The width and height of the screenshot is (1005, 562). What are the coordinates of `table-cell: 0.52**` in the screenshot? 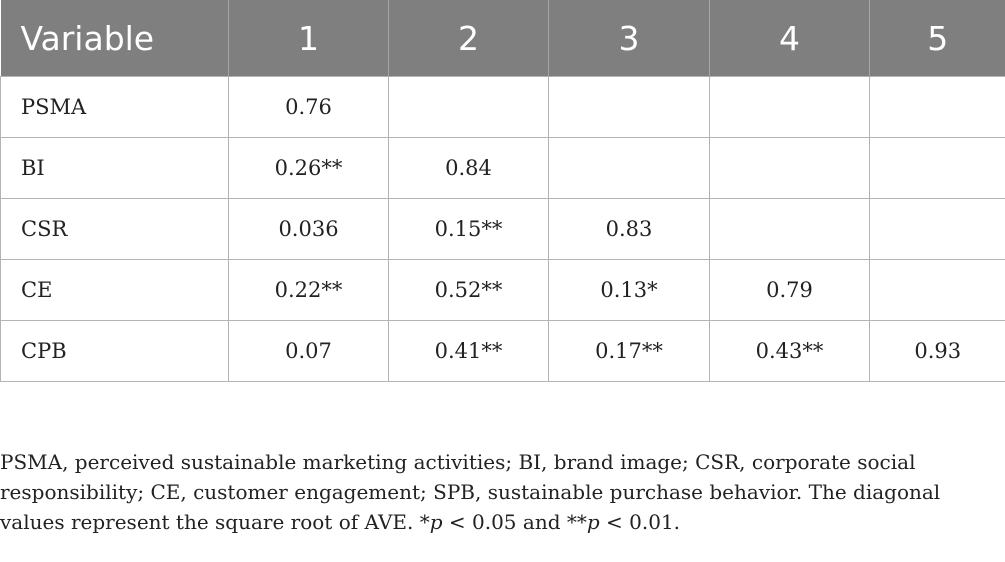 It's located at (468, 290).